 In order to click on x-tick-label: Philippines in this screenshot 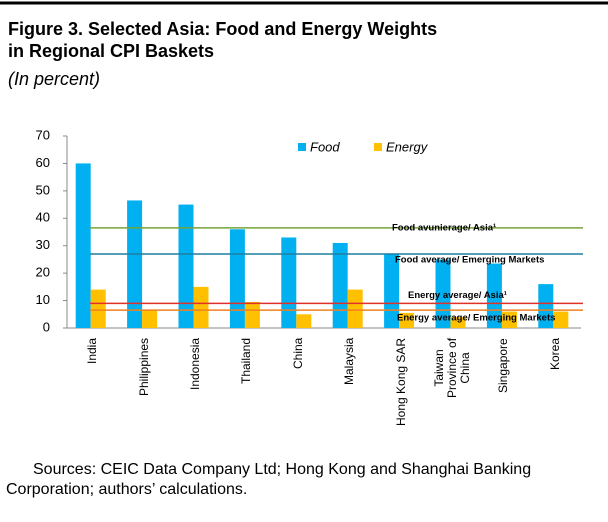, I will do `click(143, 366)`.